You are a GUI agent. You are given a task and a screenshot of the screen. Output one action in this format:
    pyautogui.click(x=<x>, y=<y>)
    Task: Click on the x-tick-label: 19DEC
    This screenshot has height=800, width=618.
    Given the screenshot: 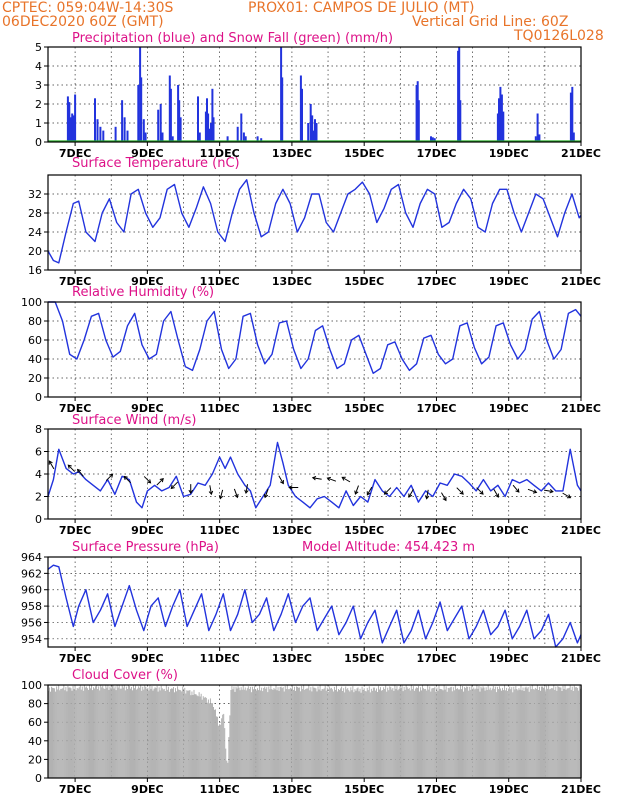 What is the action you would take?
    pyautogui.click(x=509, y=281)
    